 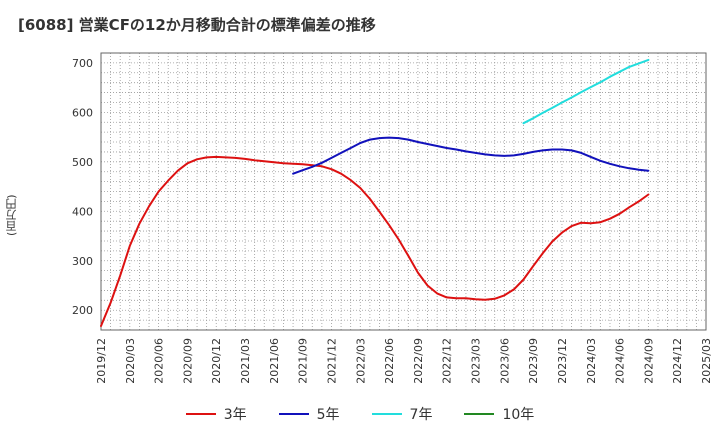 What do you see at coordinates (187, 361) in the screenshot?
I see `x-tick-label: 2020/09` at bounding box center [187, 361].